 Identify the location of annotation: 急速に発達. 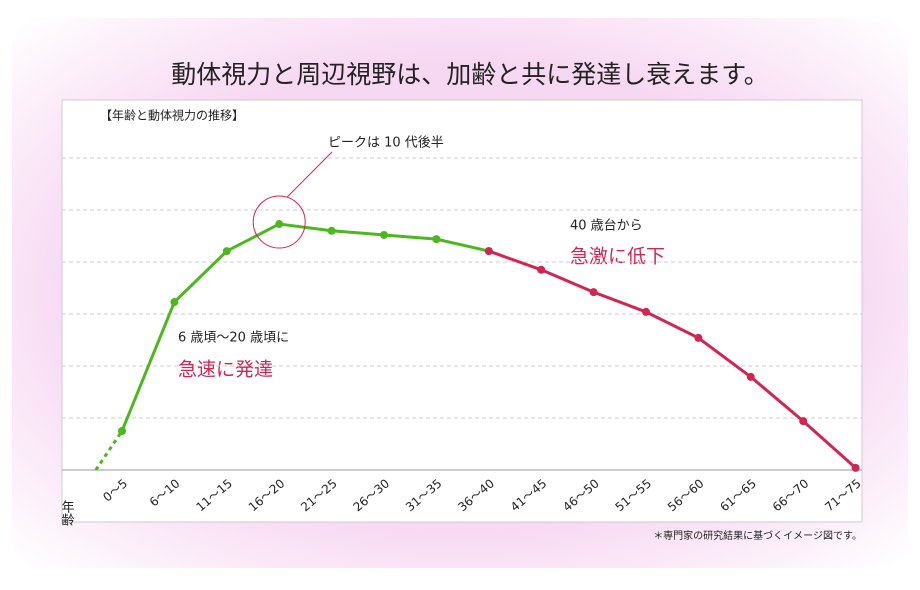
(225, 370).